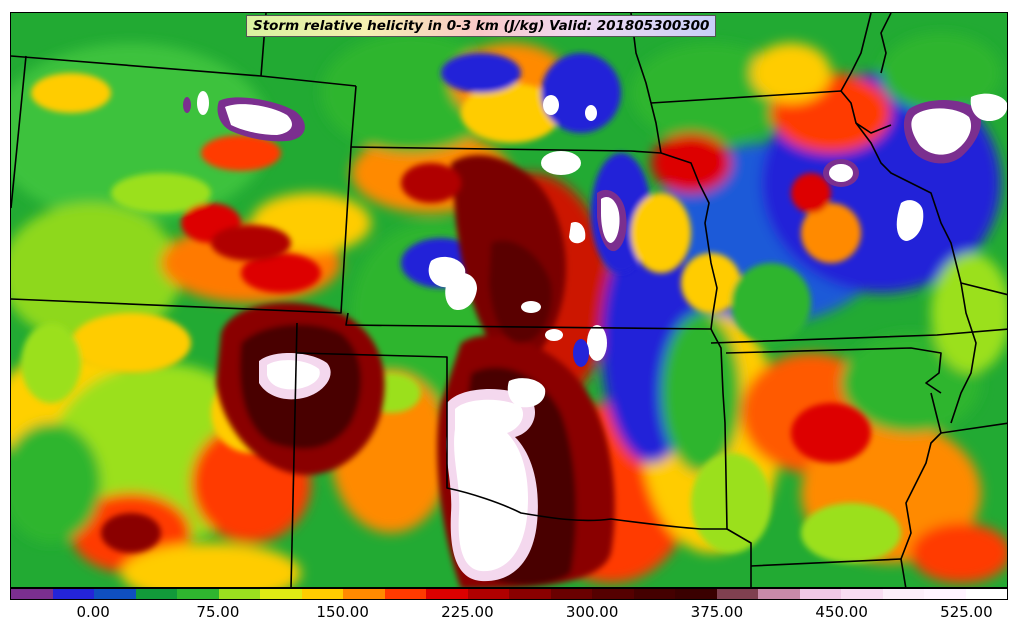 The width and height of the screenshot is (1018, 633). Describe the element at coordinates (218, 612) in the screenshot. I see `colorbar-tick-label: 75.00` at that location.